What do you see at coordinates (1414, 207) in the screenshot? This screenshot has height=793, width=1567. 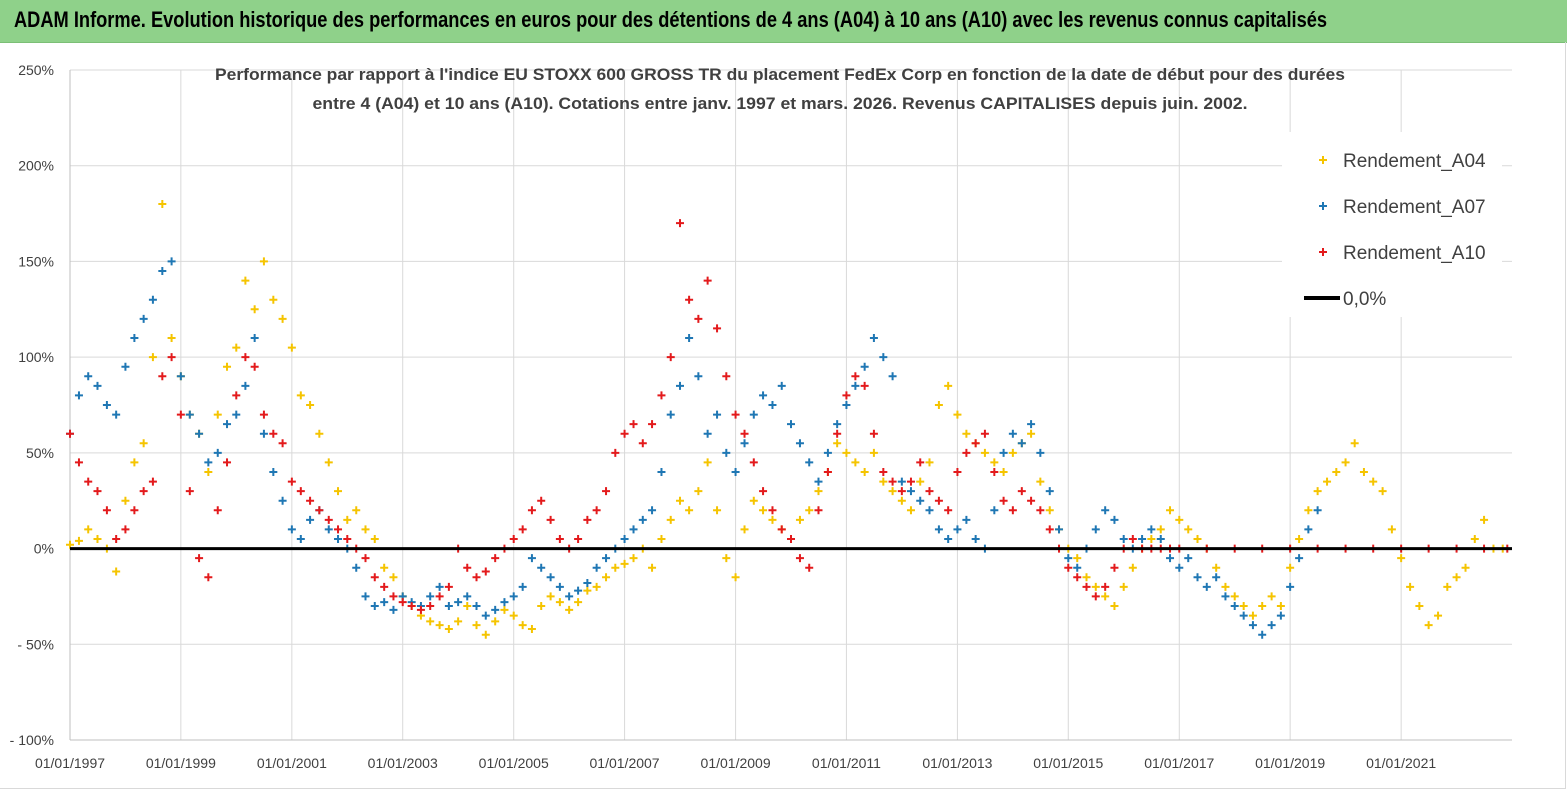 I see `legend-label: Rendement_A07` at bounding box center [1414, 207].